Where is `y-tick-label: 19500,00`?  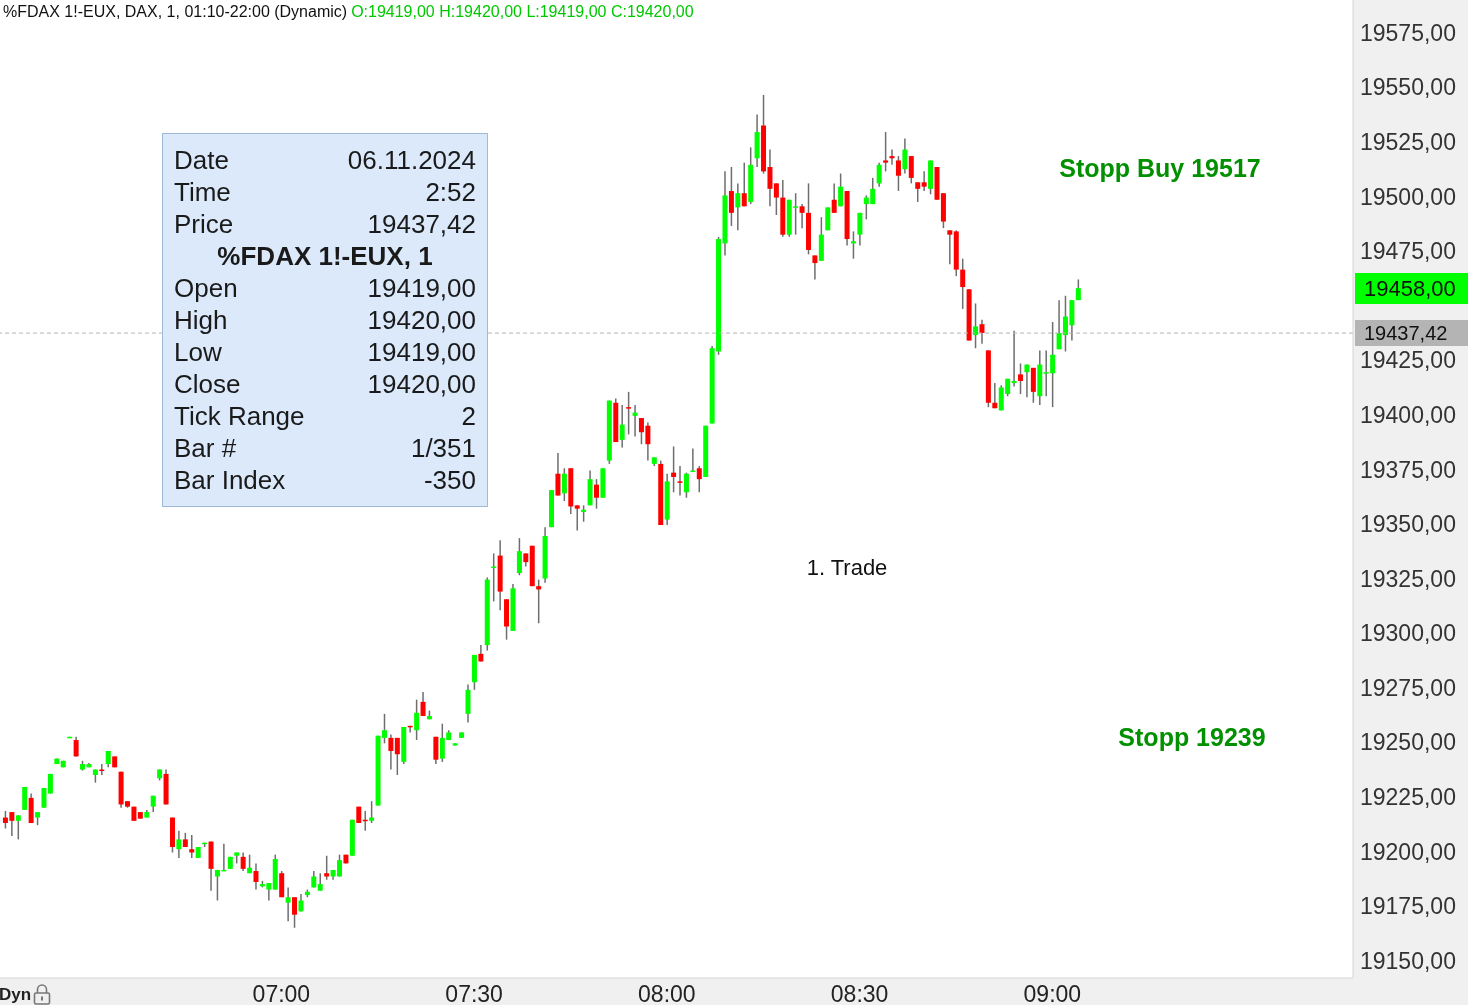 y-tick-label: 19500,00 is located at coordinates (1408, 196).